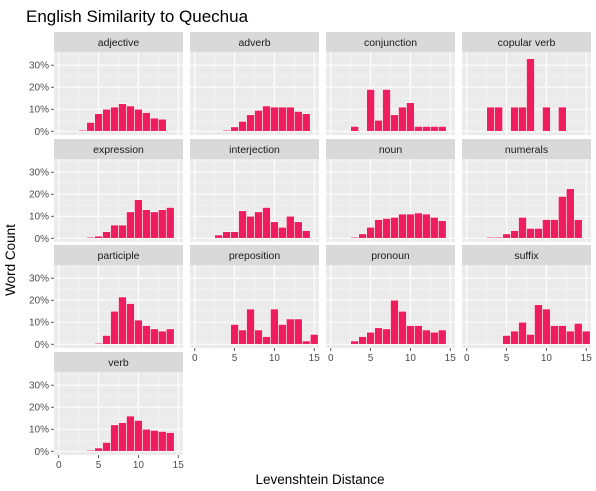 This screenshot has width=596, height=491. Describe the element at coordinates (106, 411) in the screenshot. I see `facet-verb: verb 0% 10% 20% 30% 0 5 10 15` at that location.